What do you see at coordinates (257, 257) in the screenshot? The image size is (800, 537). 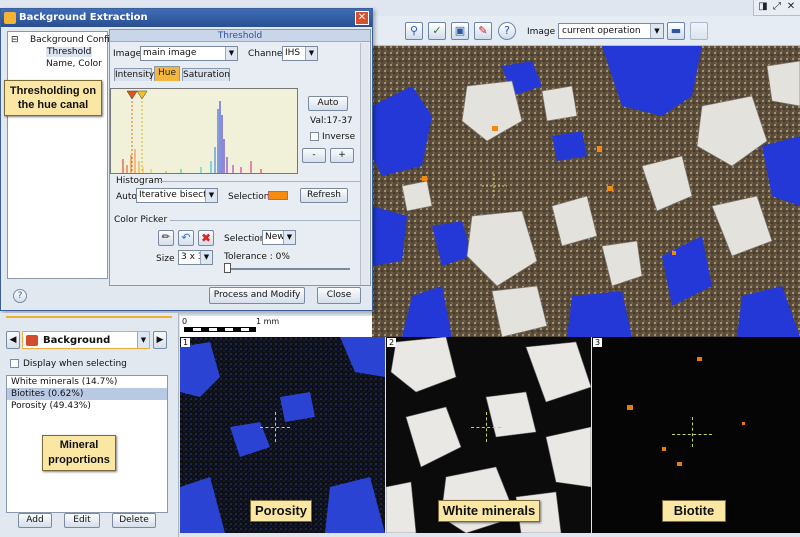 I see `tolerance-label: Tolerance : 0%` at bounding box center [257, 257].